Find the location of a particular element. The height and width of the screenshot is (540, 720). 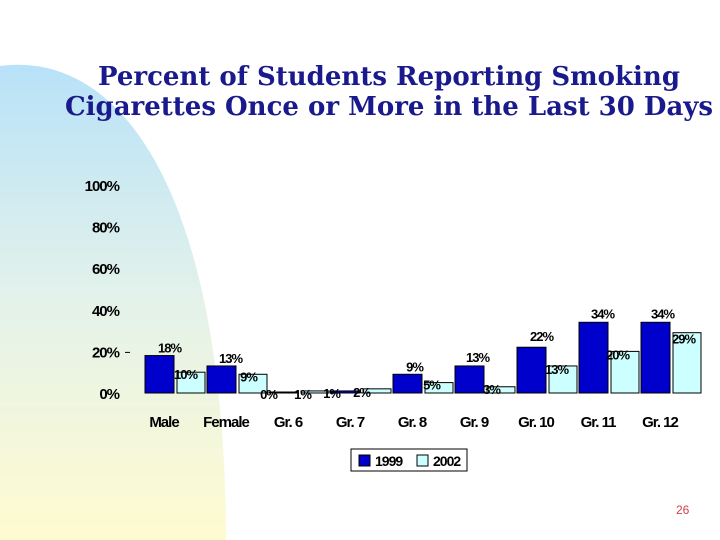

data-label-1999: 9% is located at coordinates (415, 366).